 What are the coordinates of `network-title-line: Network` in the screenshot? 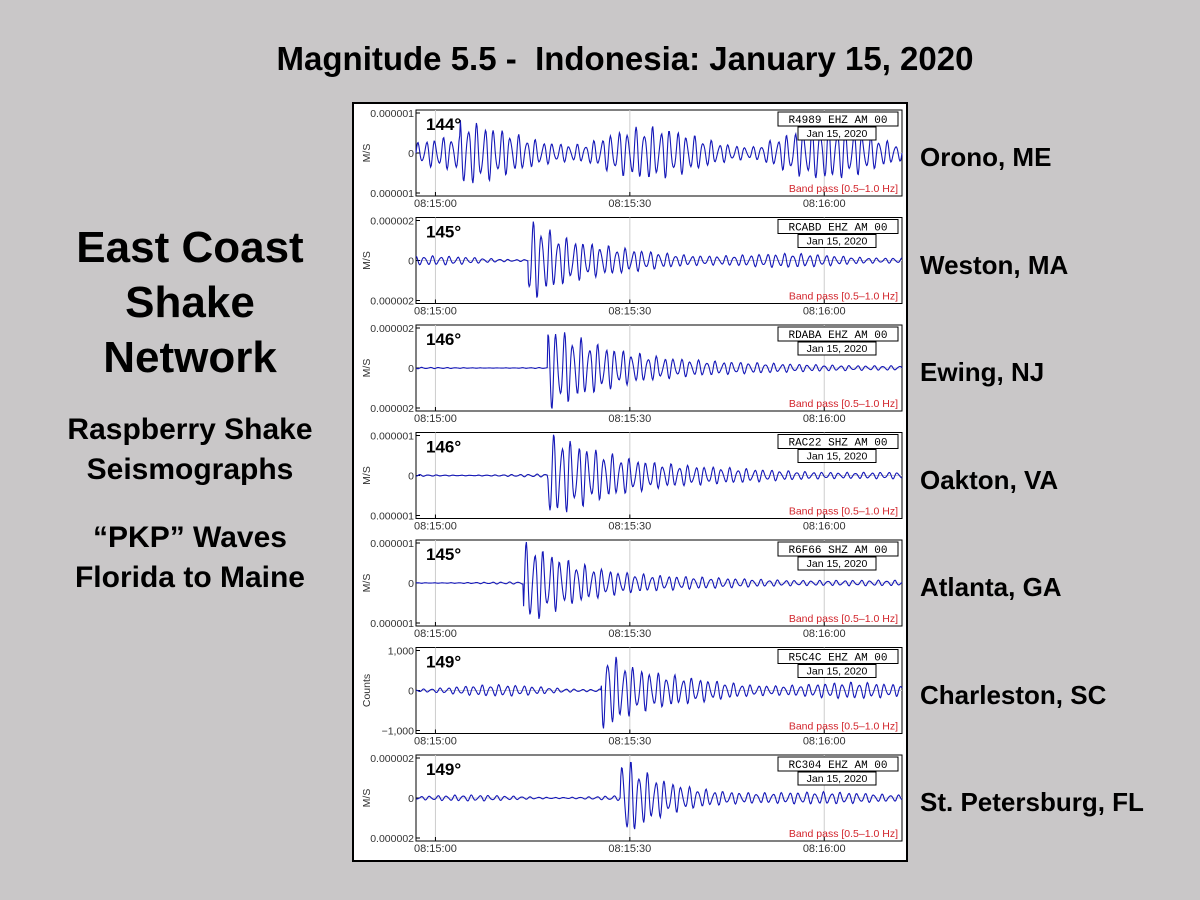 It's located at (190, 357).